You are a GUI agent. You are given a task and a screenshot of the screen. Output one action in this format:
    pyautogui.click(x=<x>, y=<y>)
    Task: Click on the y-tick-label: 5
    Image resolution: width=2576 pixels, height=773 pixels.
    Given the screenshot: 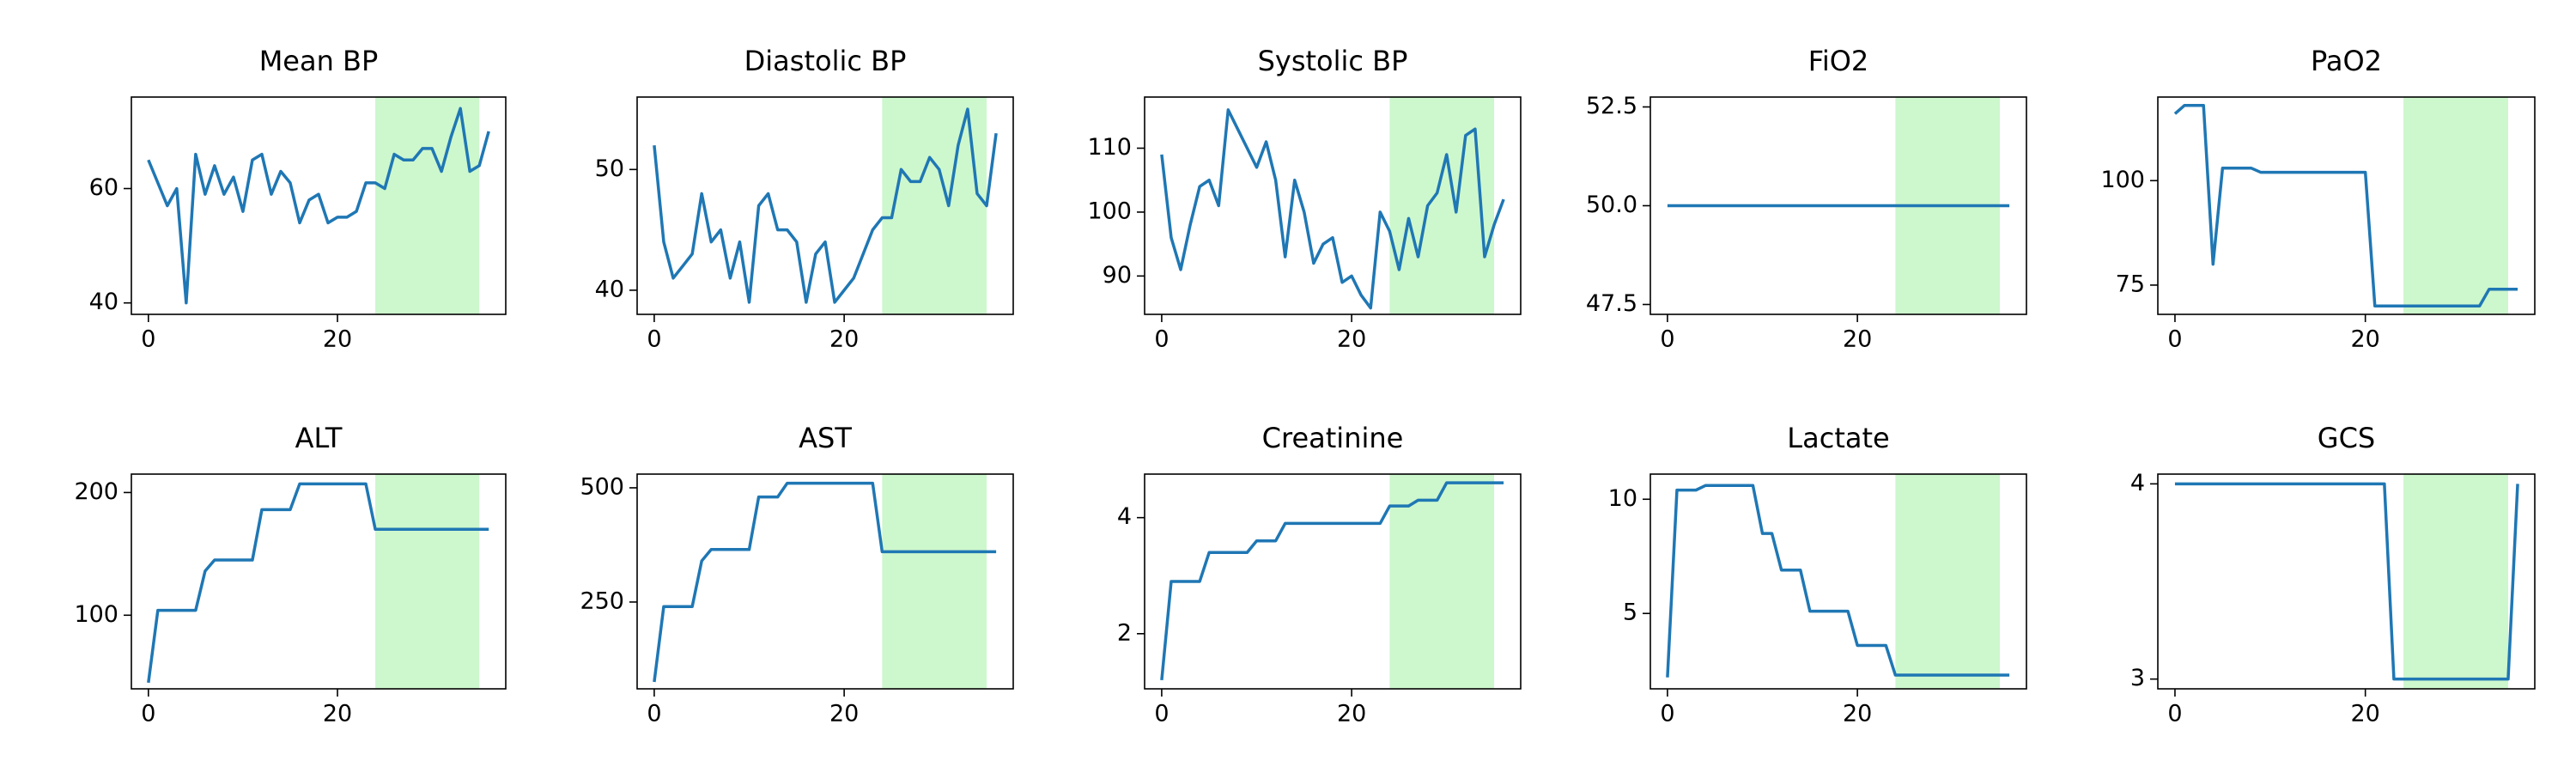 What is the action you would take?
    pyautogui.click(x=1630, y=613)
    